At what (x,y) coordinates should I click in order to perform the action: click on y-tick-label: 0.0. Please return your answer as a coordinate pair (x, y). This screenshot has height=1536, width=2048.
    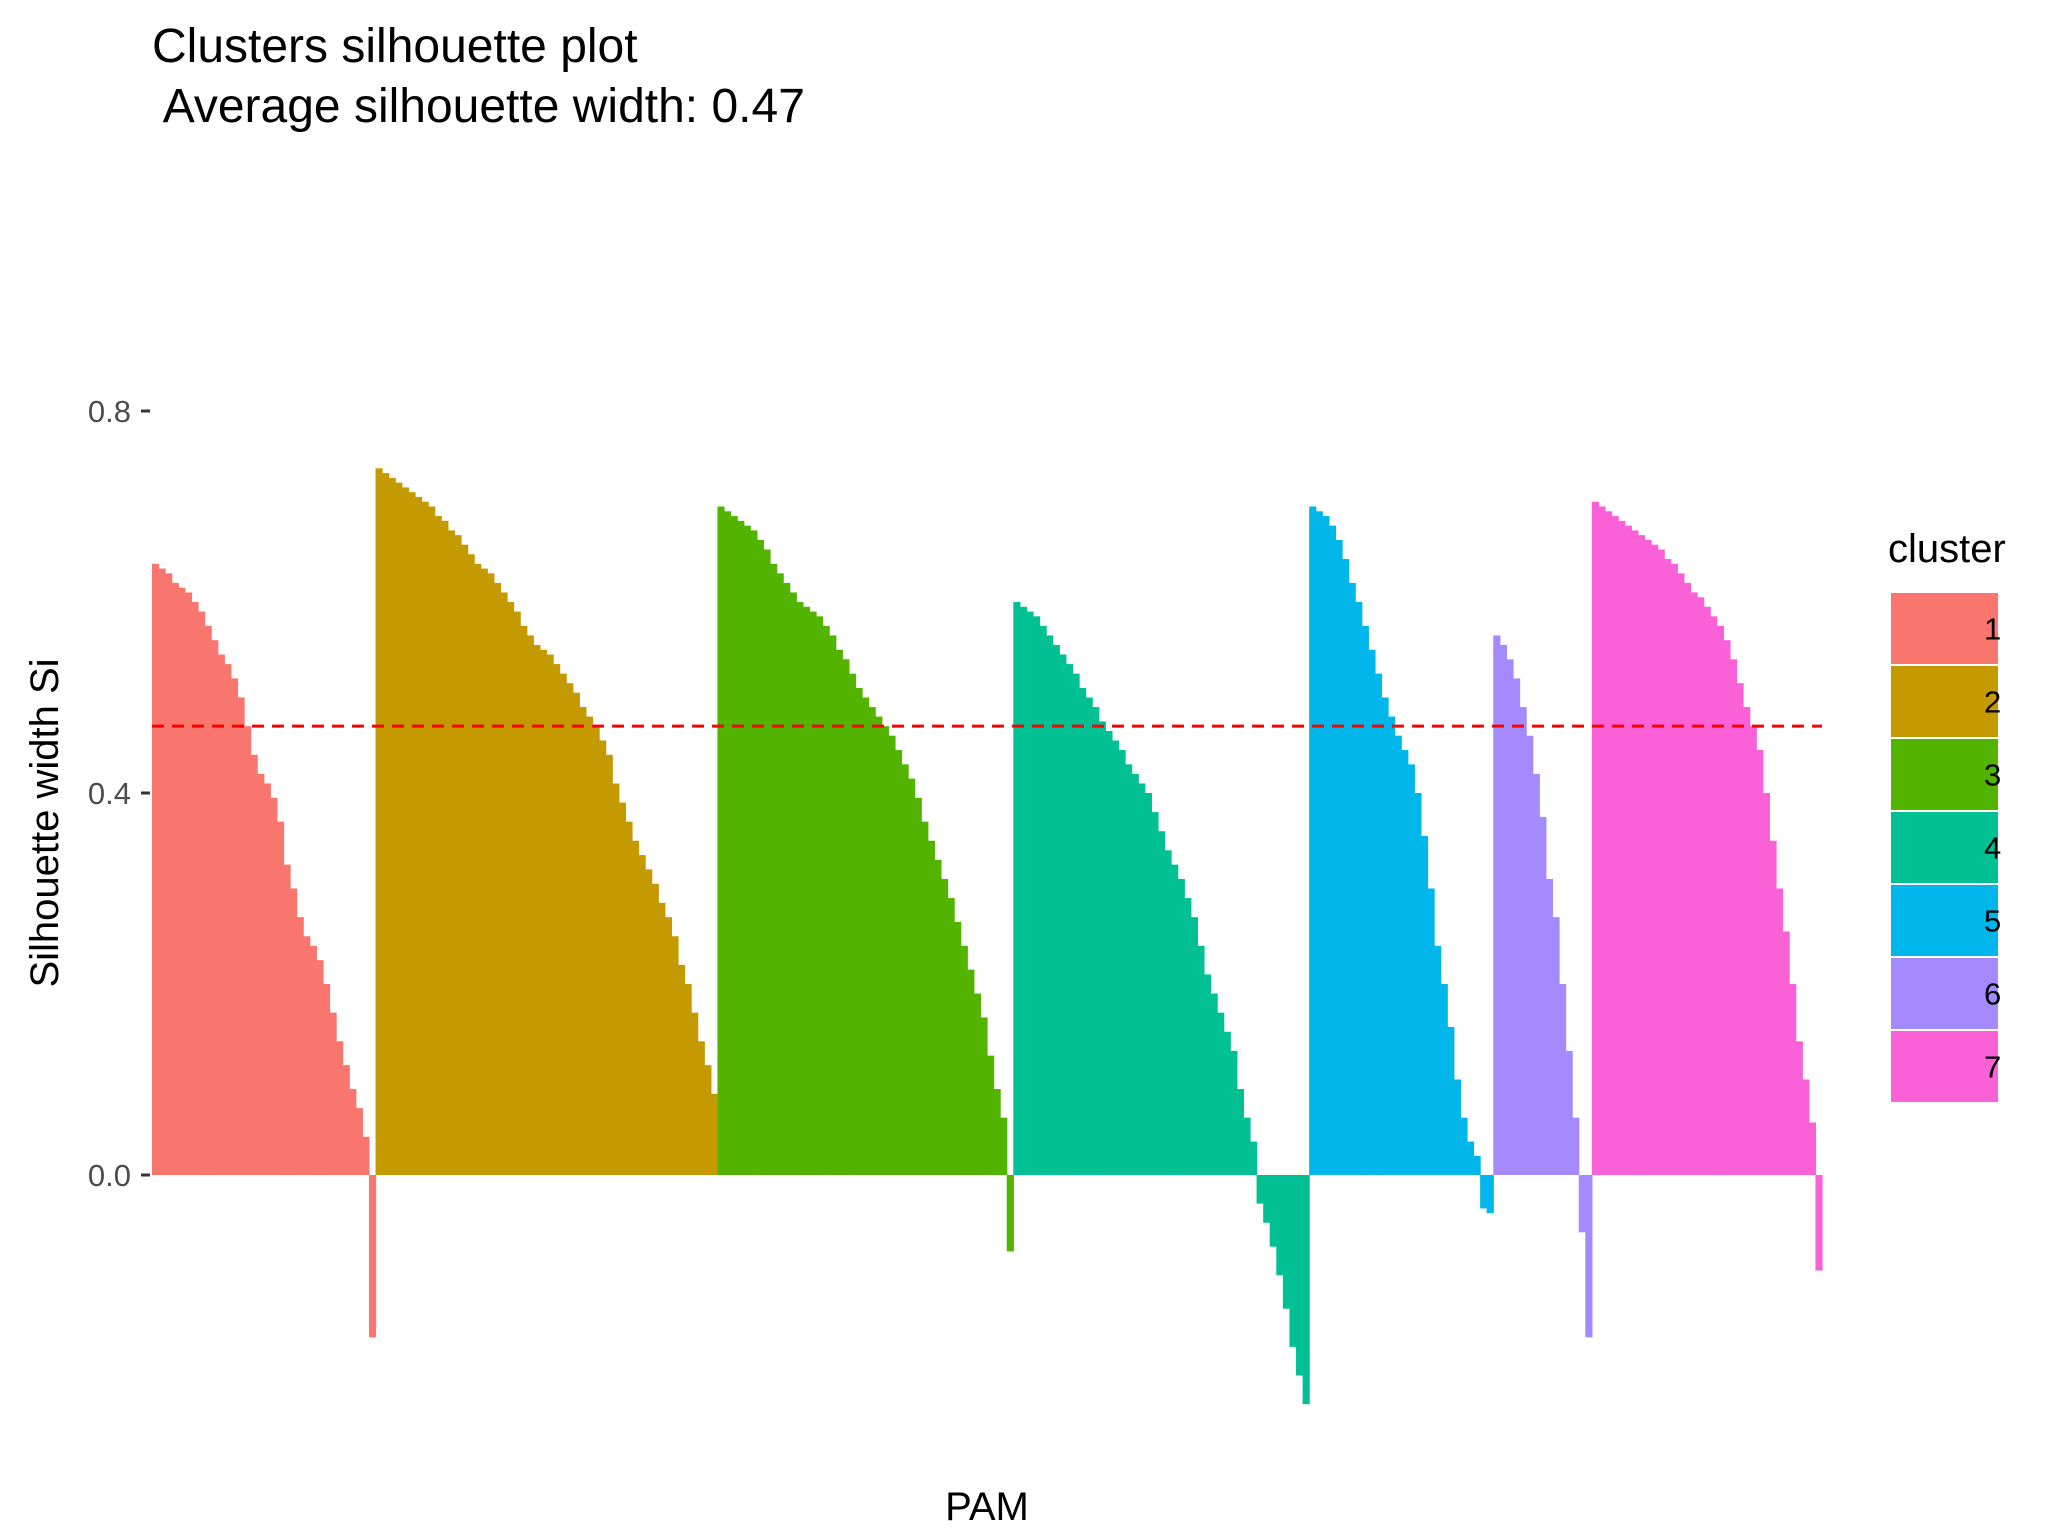
    Looking at the image, I should click on (109, 1175).